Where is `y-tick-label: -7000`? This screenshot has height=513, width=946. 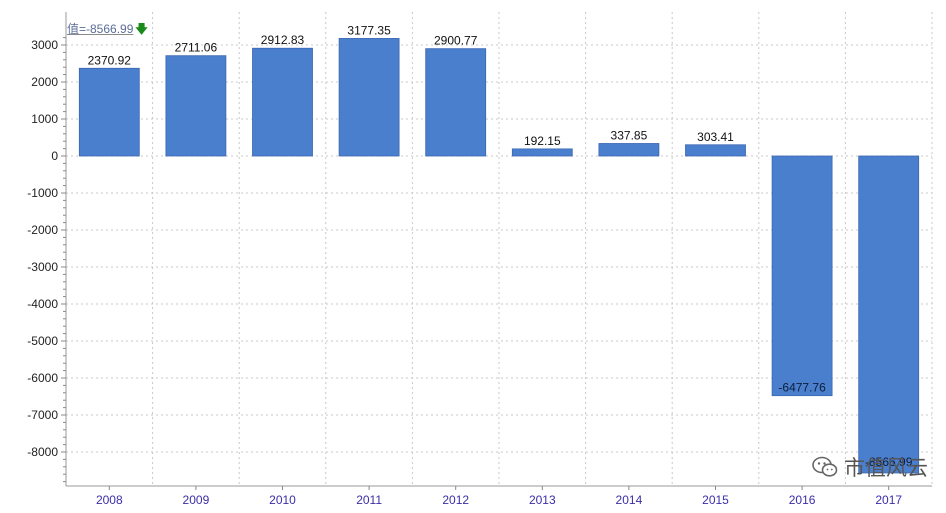 y-tick-label: -7000 is located at coordinates (42, 415).